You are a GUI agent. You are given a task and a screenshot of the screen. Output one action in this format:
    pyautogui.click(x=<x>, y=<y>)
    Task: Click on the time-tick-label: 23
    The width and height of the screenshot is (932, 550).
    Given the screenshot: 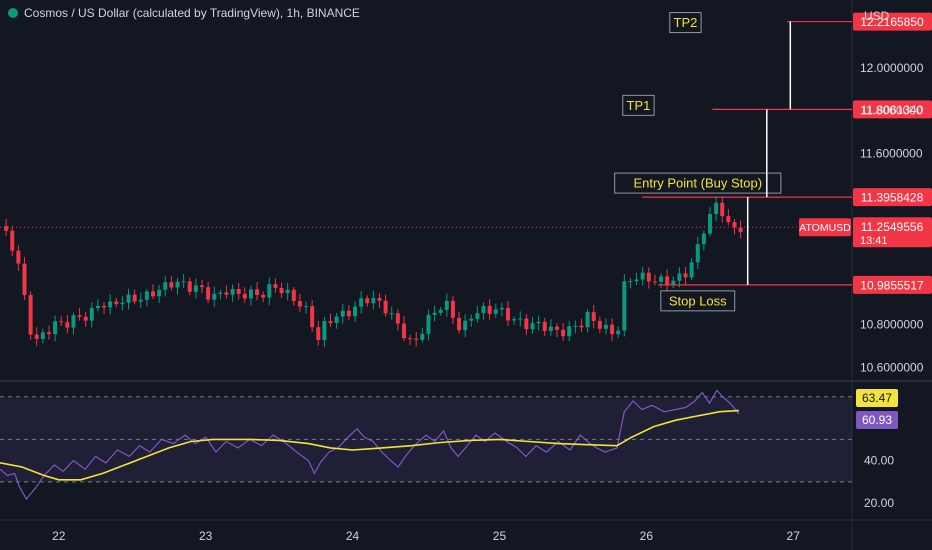 What is the action you would take?
    pyautogui.click(x=206, y=536)
    